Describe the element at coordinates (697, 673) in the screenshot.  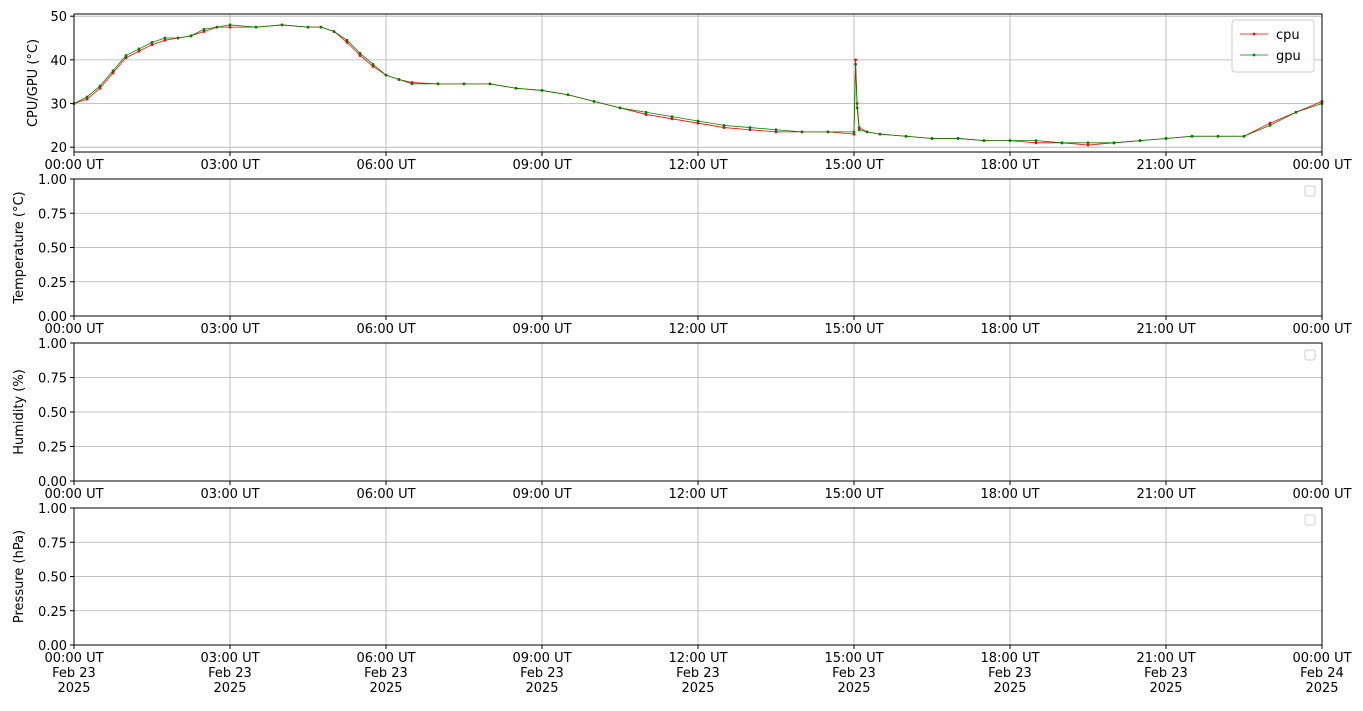
I see `x-tick-label: 12:00 UT Feb 23 2025` at that location.